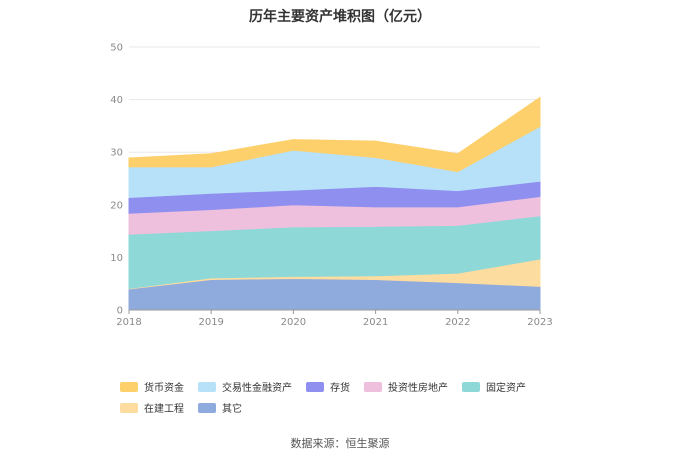 This screenshot has width=680, height=460. What do you see at coordinates (375, 322) in the screenshot?
I see `x-tick-label: 2021` at bounding box center [375, 322].